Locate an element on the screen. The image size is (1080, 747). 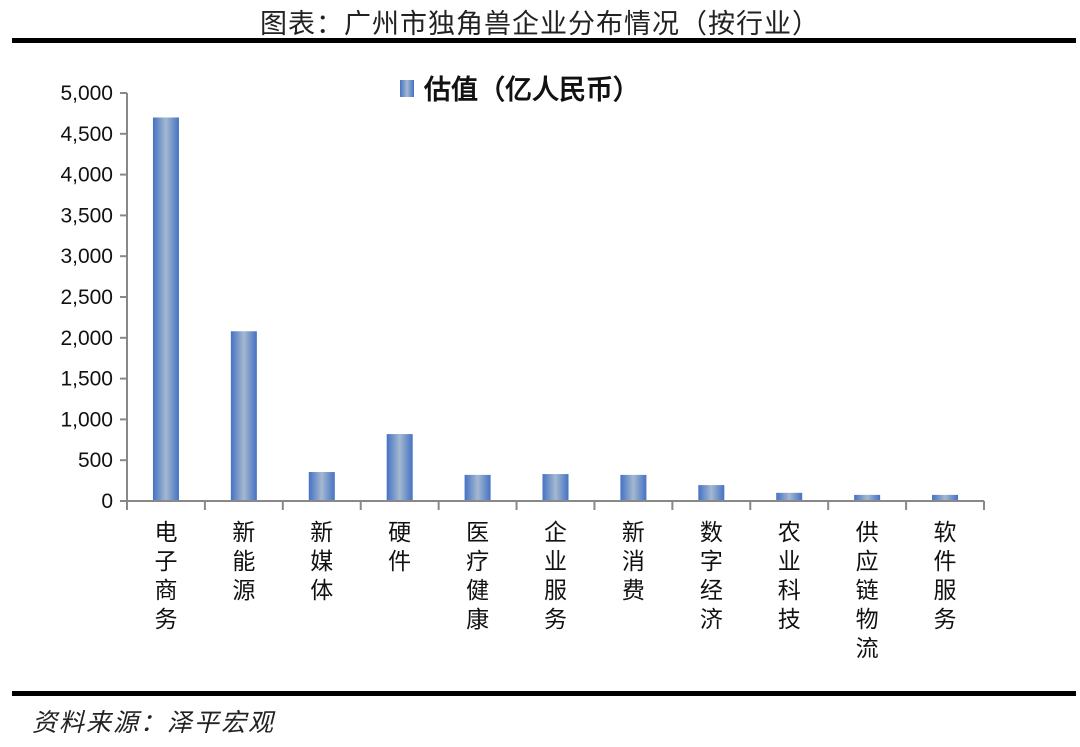
top-rule is located at coordinates (544, 40).